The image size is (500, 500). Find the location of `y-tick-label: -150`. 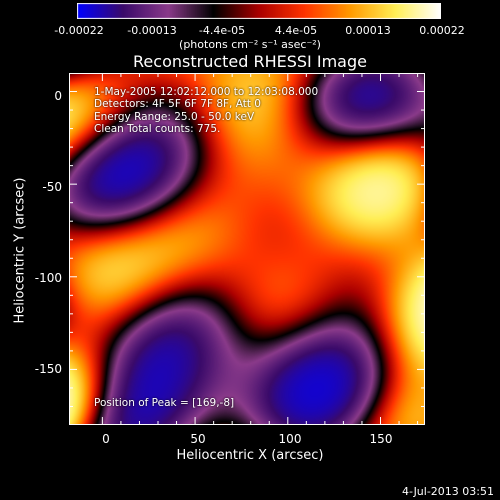

y-tick-label: -150 is located at coordinates (48, 369).